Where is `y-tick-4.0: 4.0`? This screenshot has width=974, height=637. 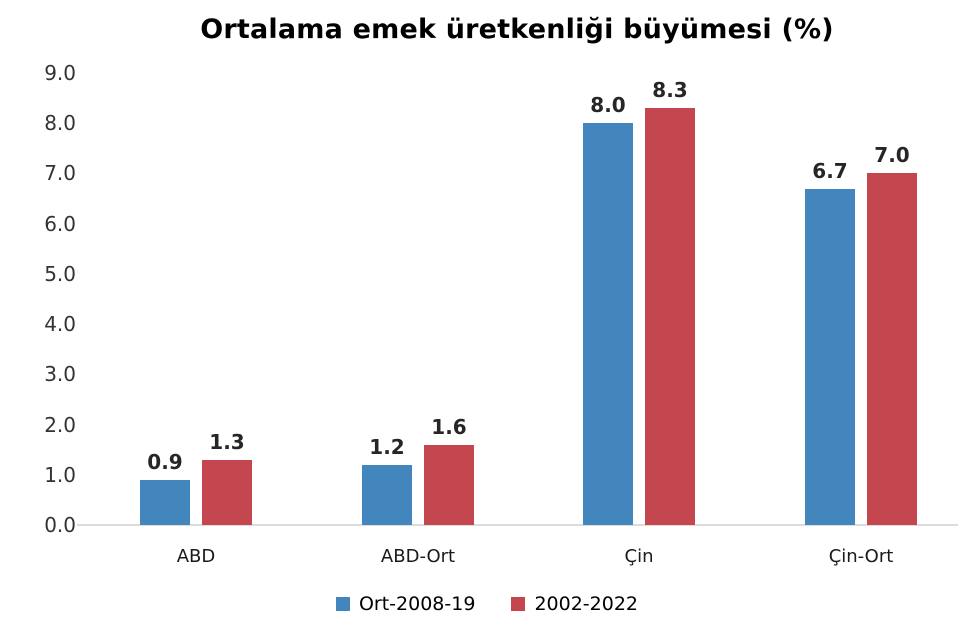
y-tick-4.0: 4.0 is located at coordinates (60, 324).